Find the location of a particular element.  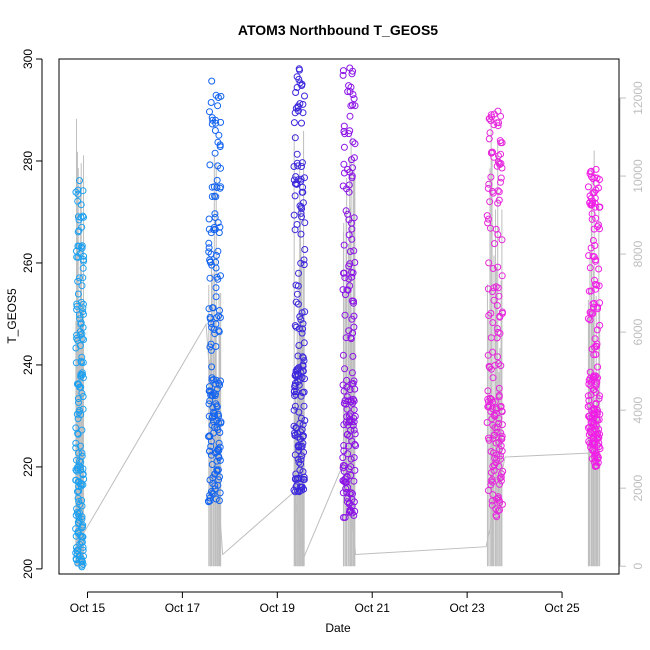

x-tick-label: Oct 19 is located at coordinates (278, 608).